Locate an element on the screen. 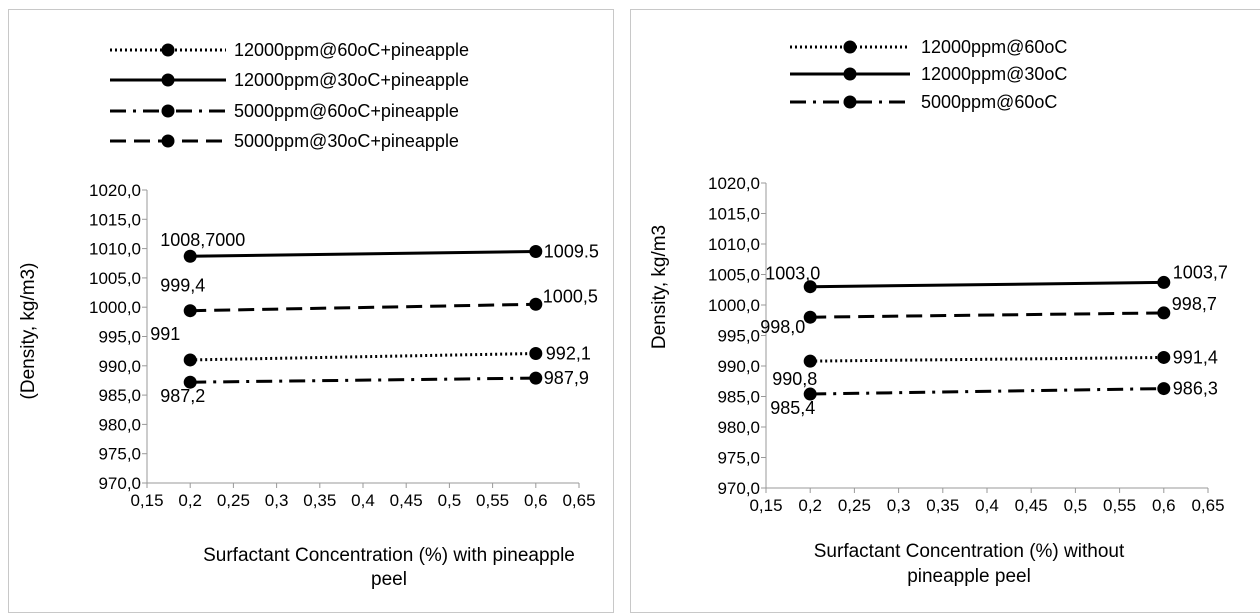  data-label: 1008,7000 is located at coordinates (202, 240).